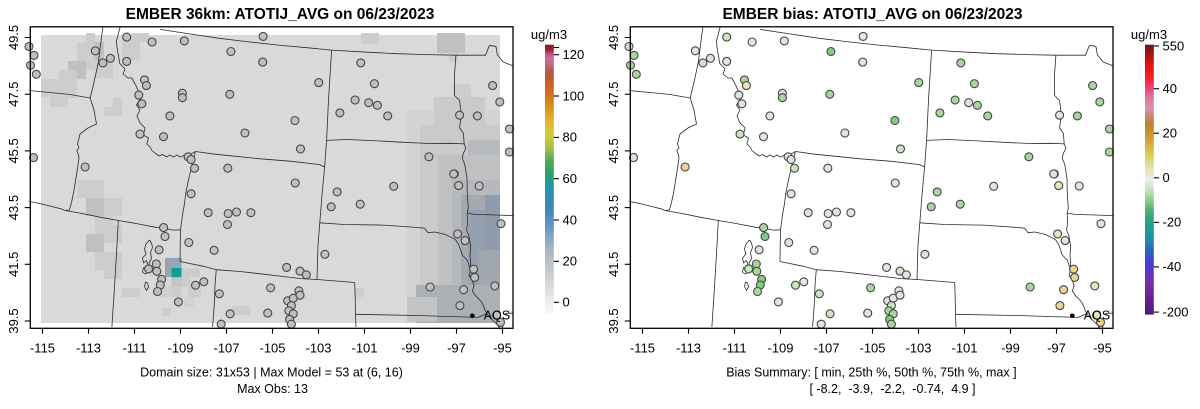 The width and height of the screenshot is (1200, 409). Describe the element at coordinates (1172, 266) in the screenshot. I see `svg-text: -40` at that location.